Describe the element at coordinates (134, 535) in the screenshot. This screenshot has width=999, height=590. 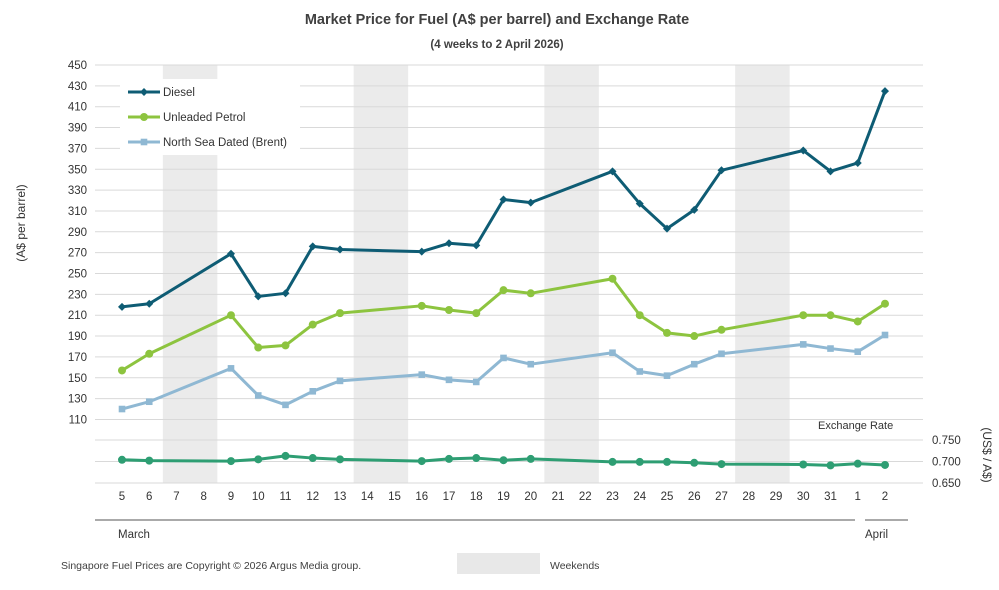
I see `month-label-march: March` at that location.